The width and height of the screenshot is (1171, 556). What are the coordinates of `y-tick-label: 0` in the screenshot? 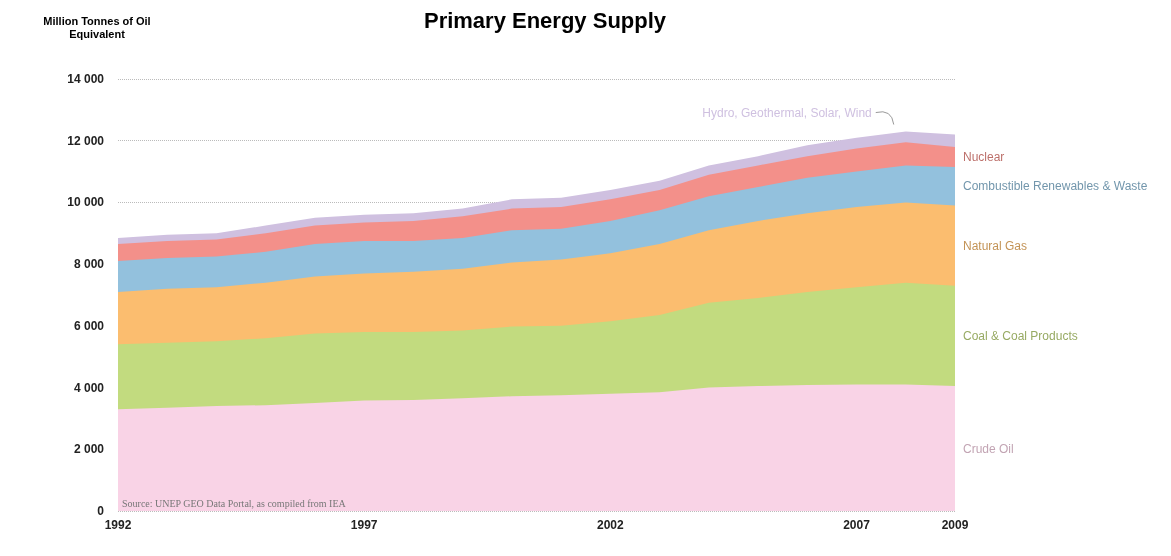 It's located at (101, 511).